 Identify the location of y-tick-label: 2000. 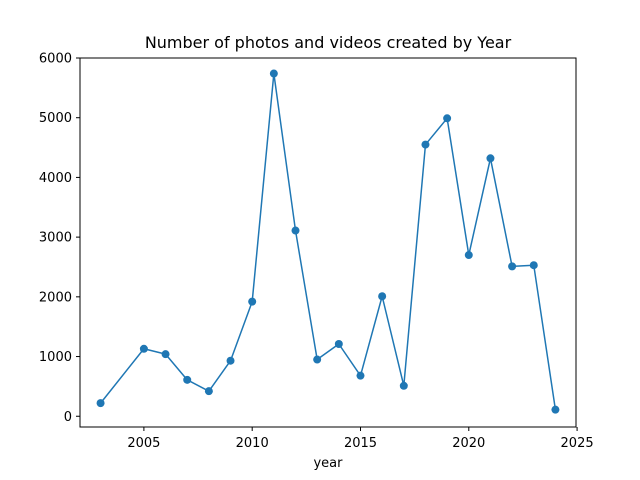
(55, 297).